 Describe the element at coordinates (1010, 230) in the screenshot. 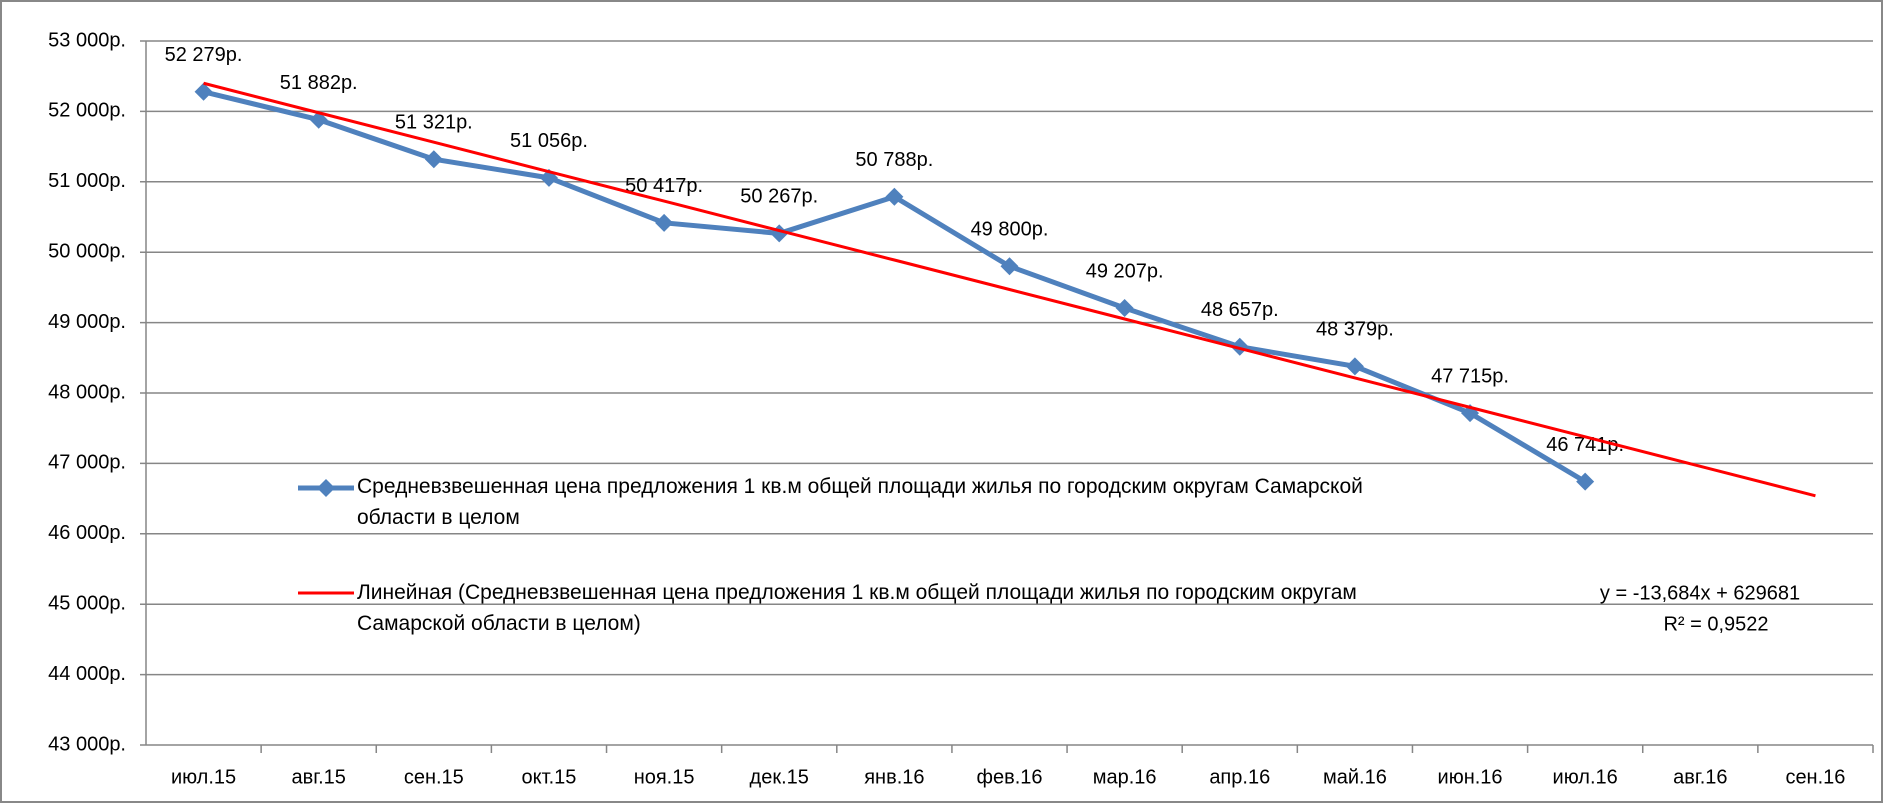

I see `data-label: 49 800р.` at that location.